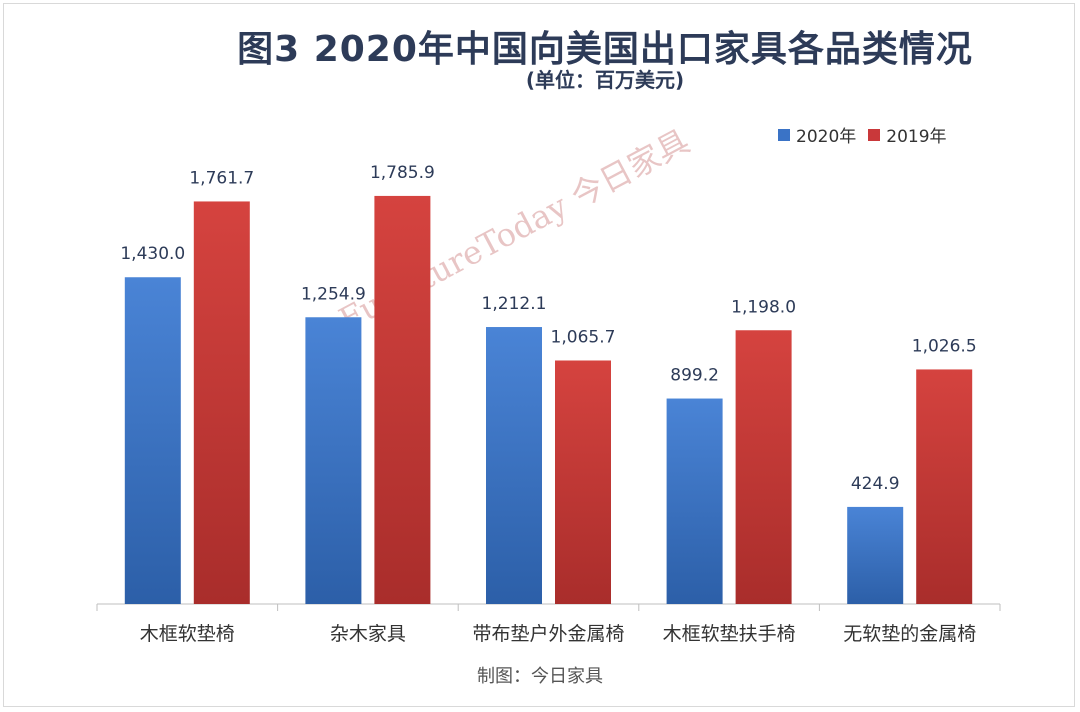 The image size is (1080, 712). What do you see at coordinates (402, 173) in the screenshot?
I see `data-label: 1,785.9` at bounding box center [402, 173].